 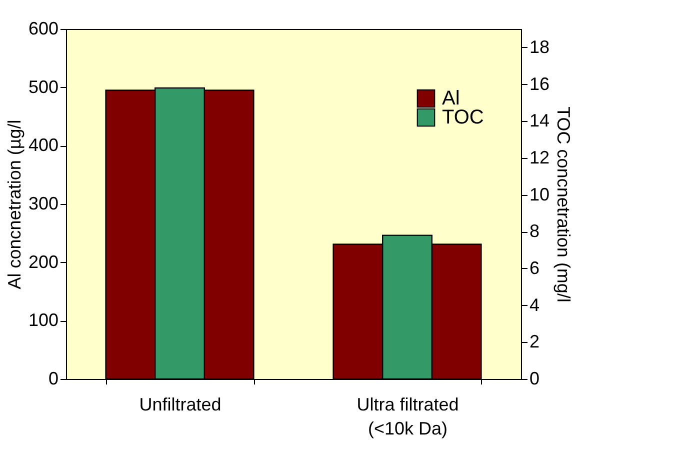 I want to click on legend-label: Al, so click(x=451, y=99).